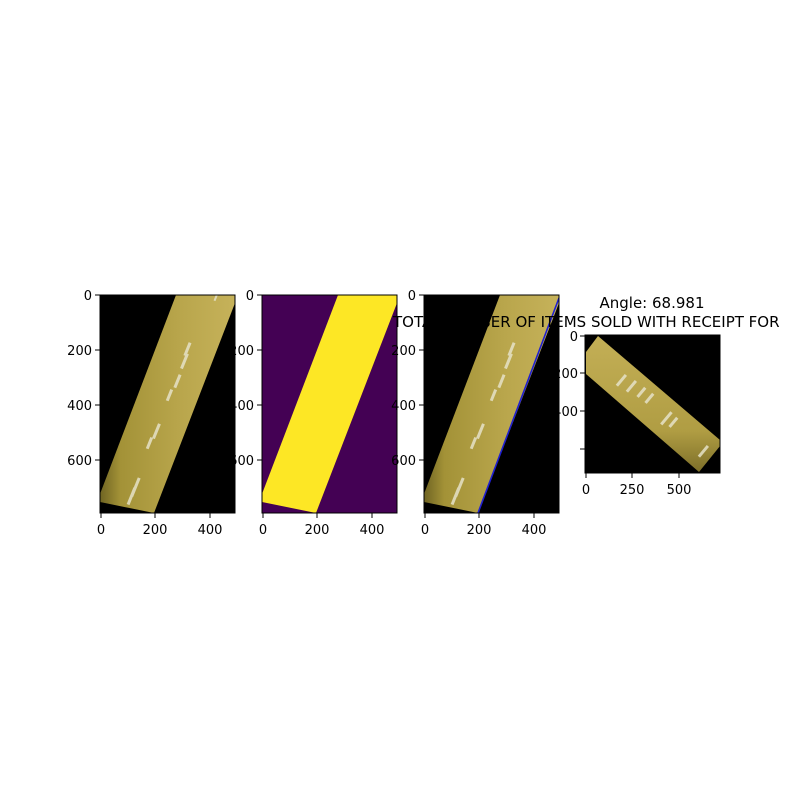  I want to click on panel-1-y-ticks, so click(97, 377).